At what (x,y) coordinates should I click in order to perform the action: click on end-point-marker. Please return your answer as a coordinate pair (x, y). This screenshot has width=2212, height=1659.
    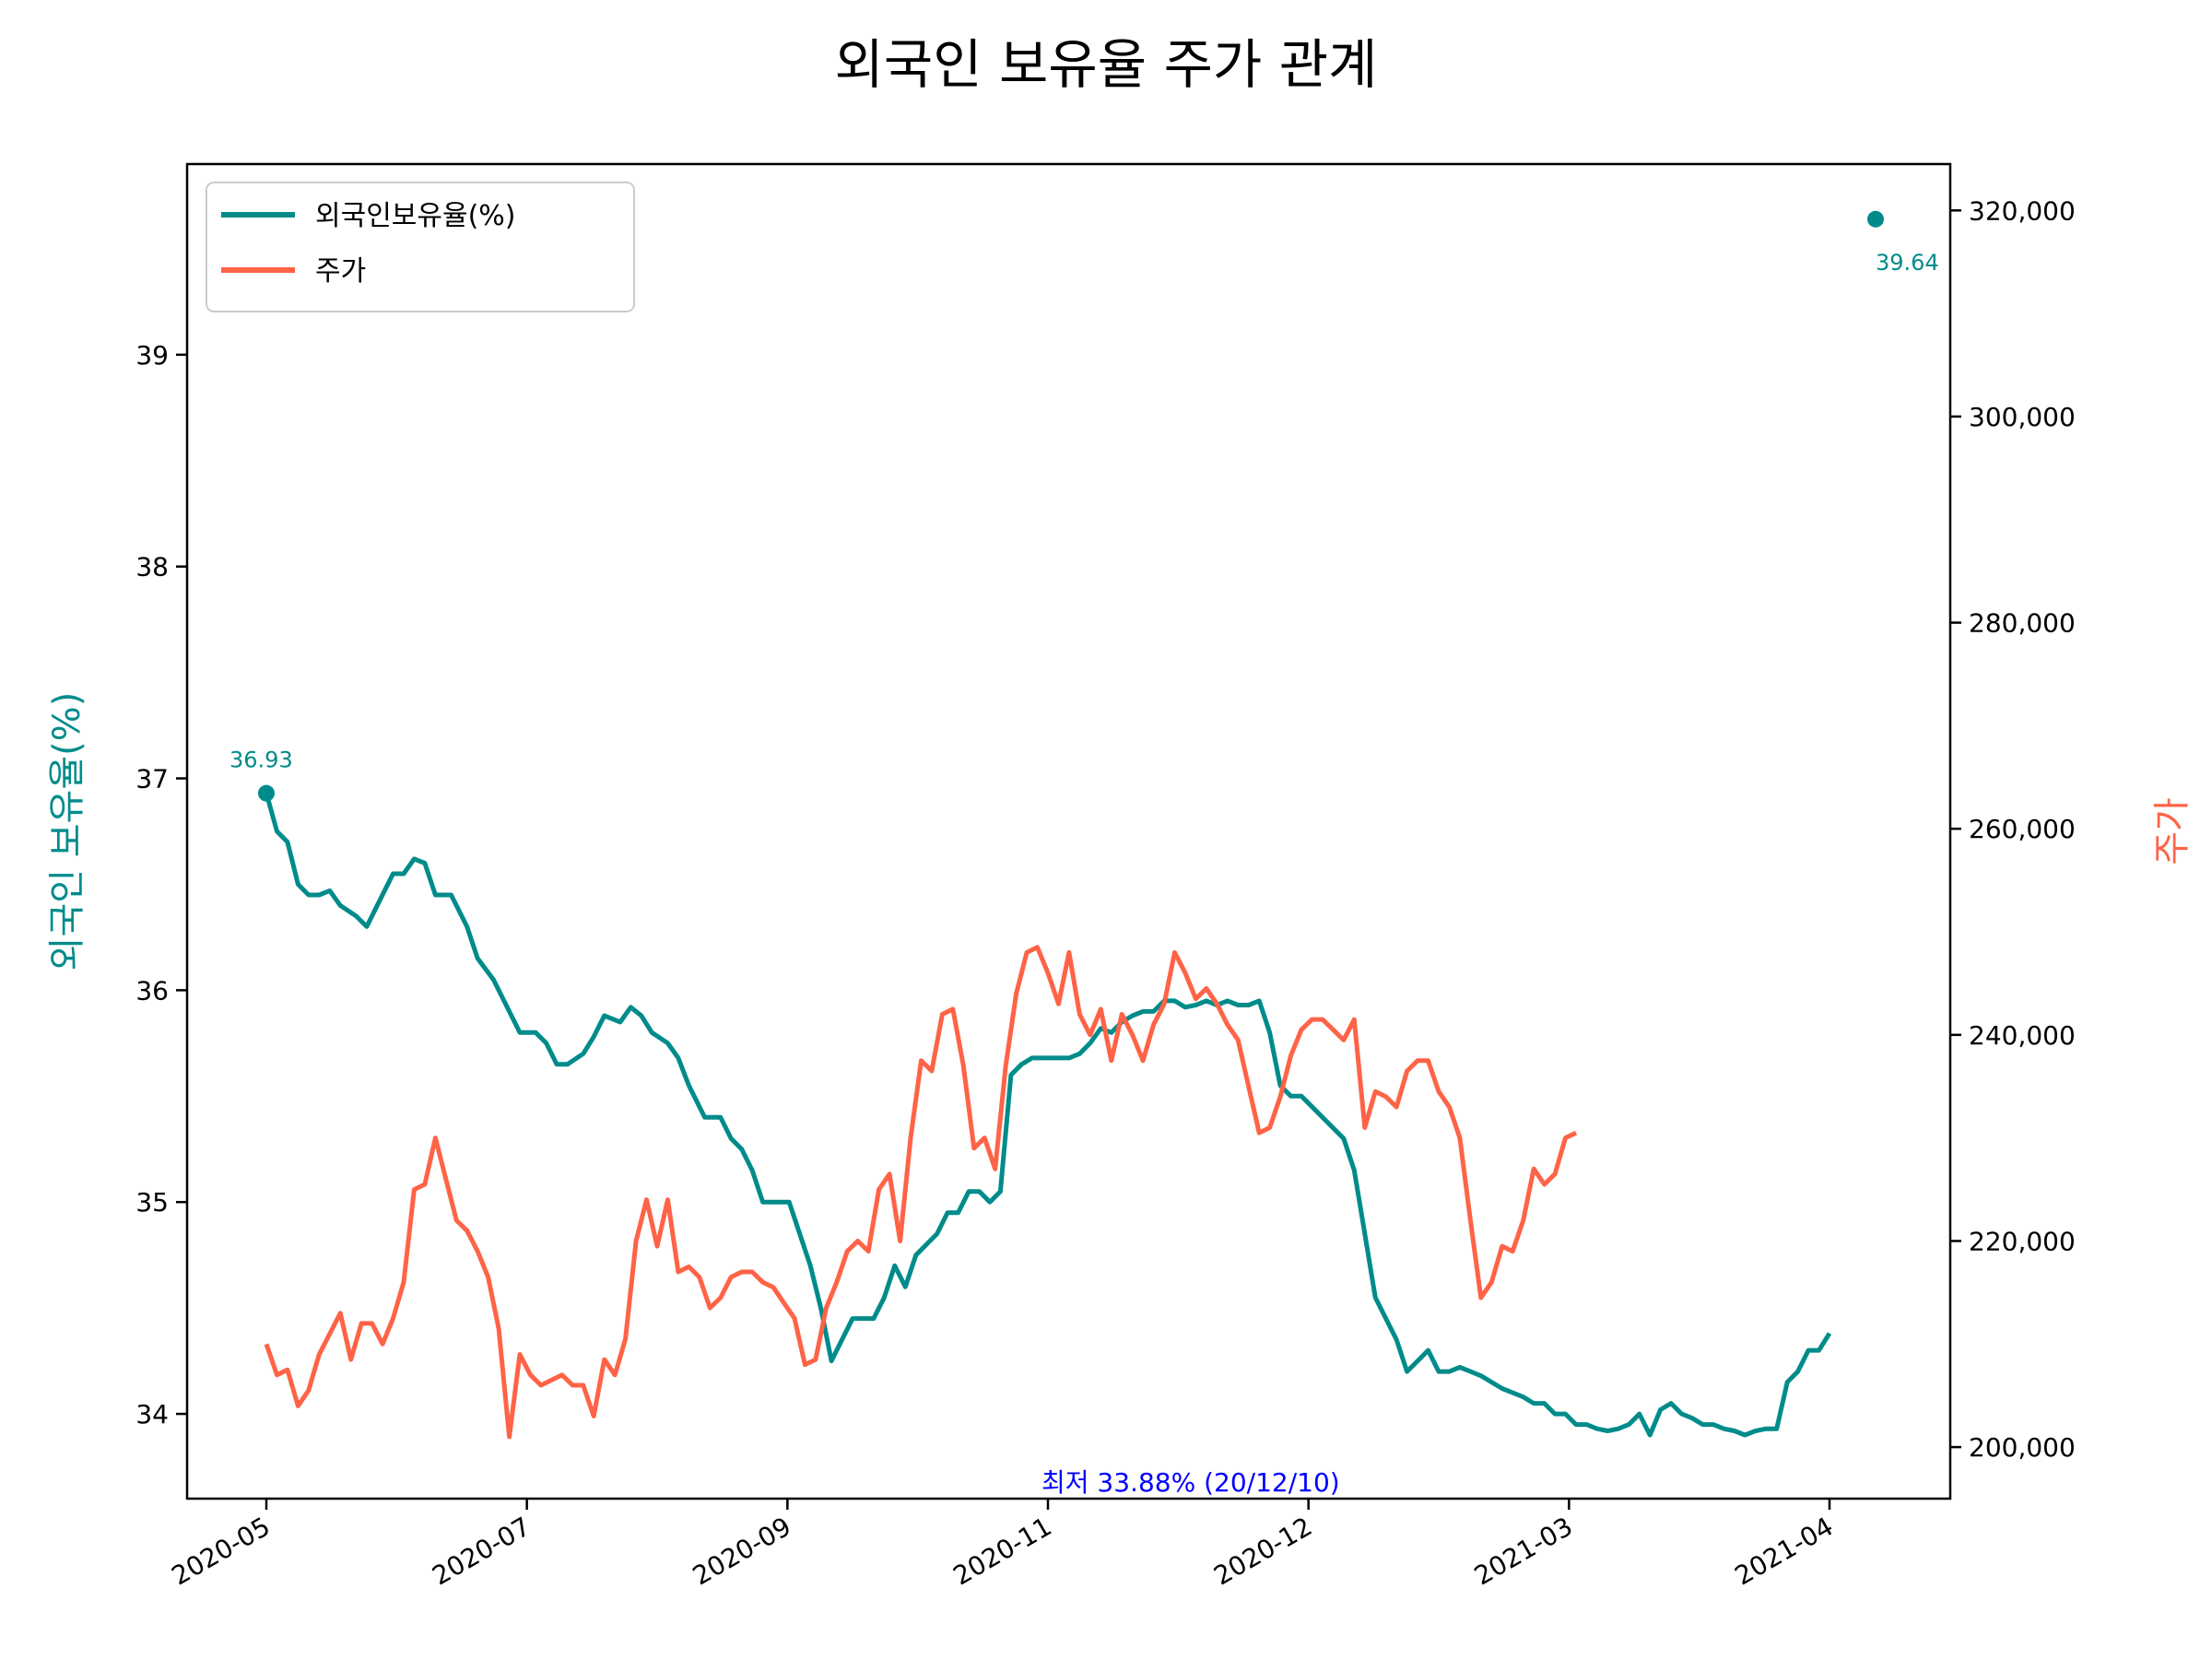
    Looking at the image, I should click on (1875, 219).